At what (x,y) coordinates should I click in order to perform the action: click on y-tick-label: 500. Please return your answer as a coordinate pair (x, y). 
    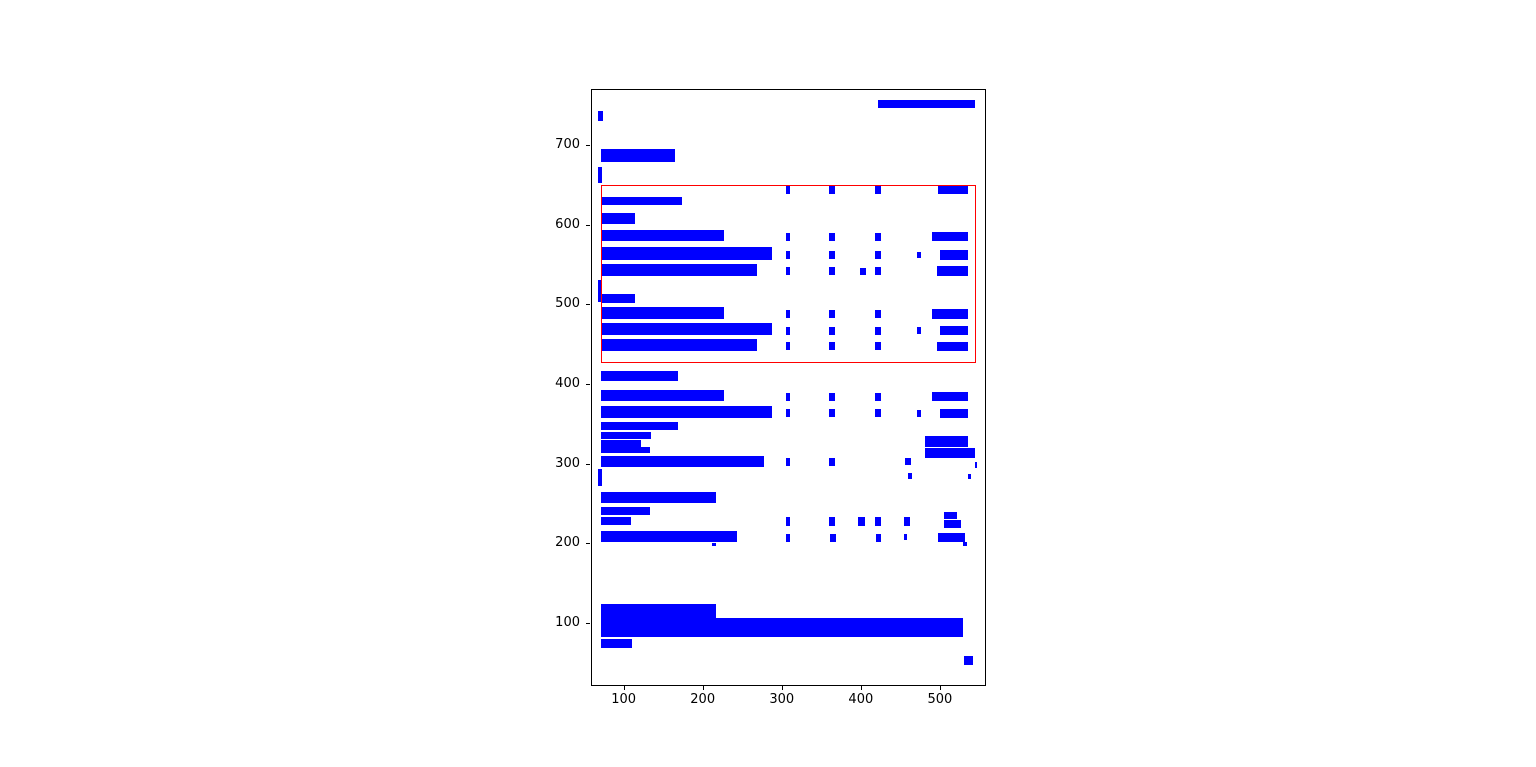
    Looking at the image, I should click on (567, 304).